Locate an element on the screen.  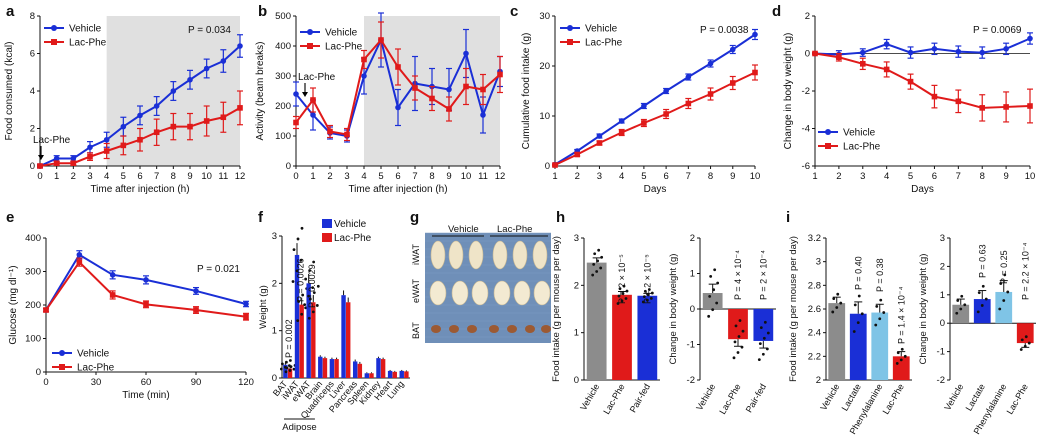
p-value: P = 0.021 is located at coordinates (218, 269).